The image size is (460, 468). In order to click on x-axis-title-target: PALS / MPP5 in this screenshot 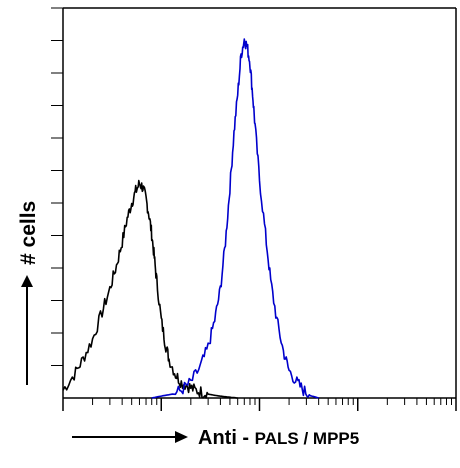, I will do `click(307, 438)`.